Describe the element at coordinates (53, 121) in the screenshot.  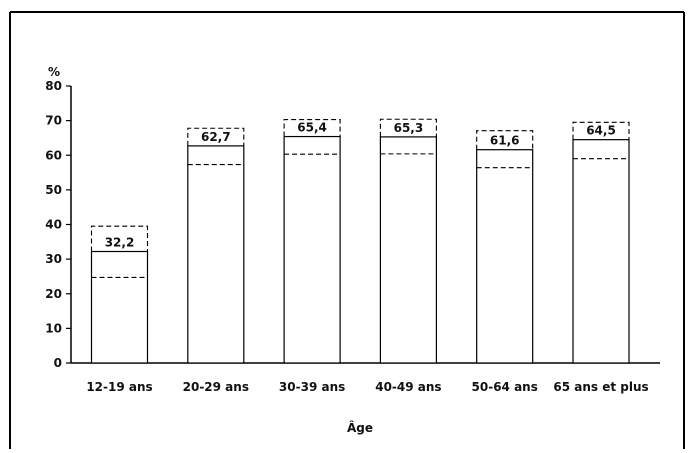
I see `y-tick-label: 70` at that location.